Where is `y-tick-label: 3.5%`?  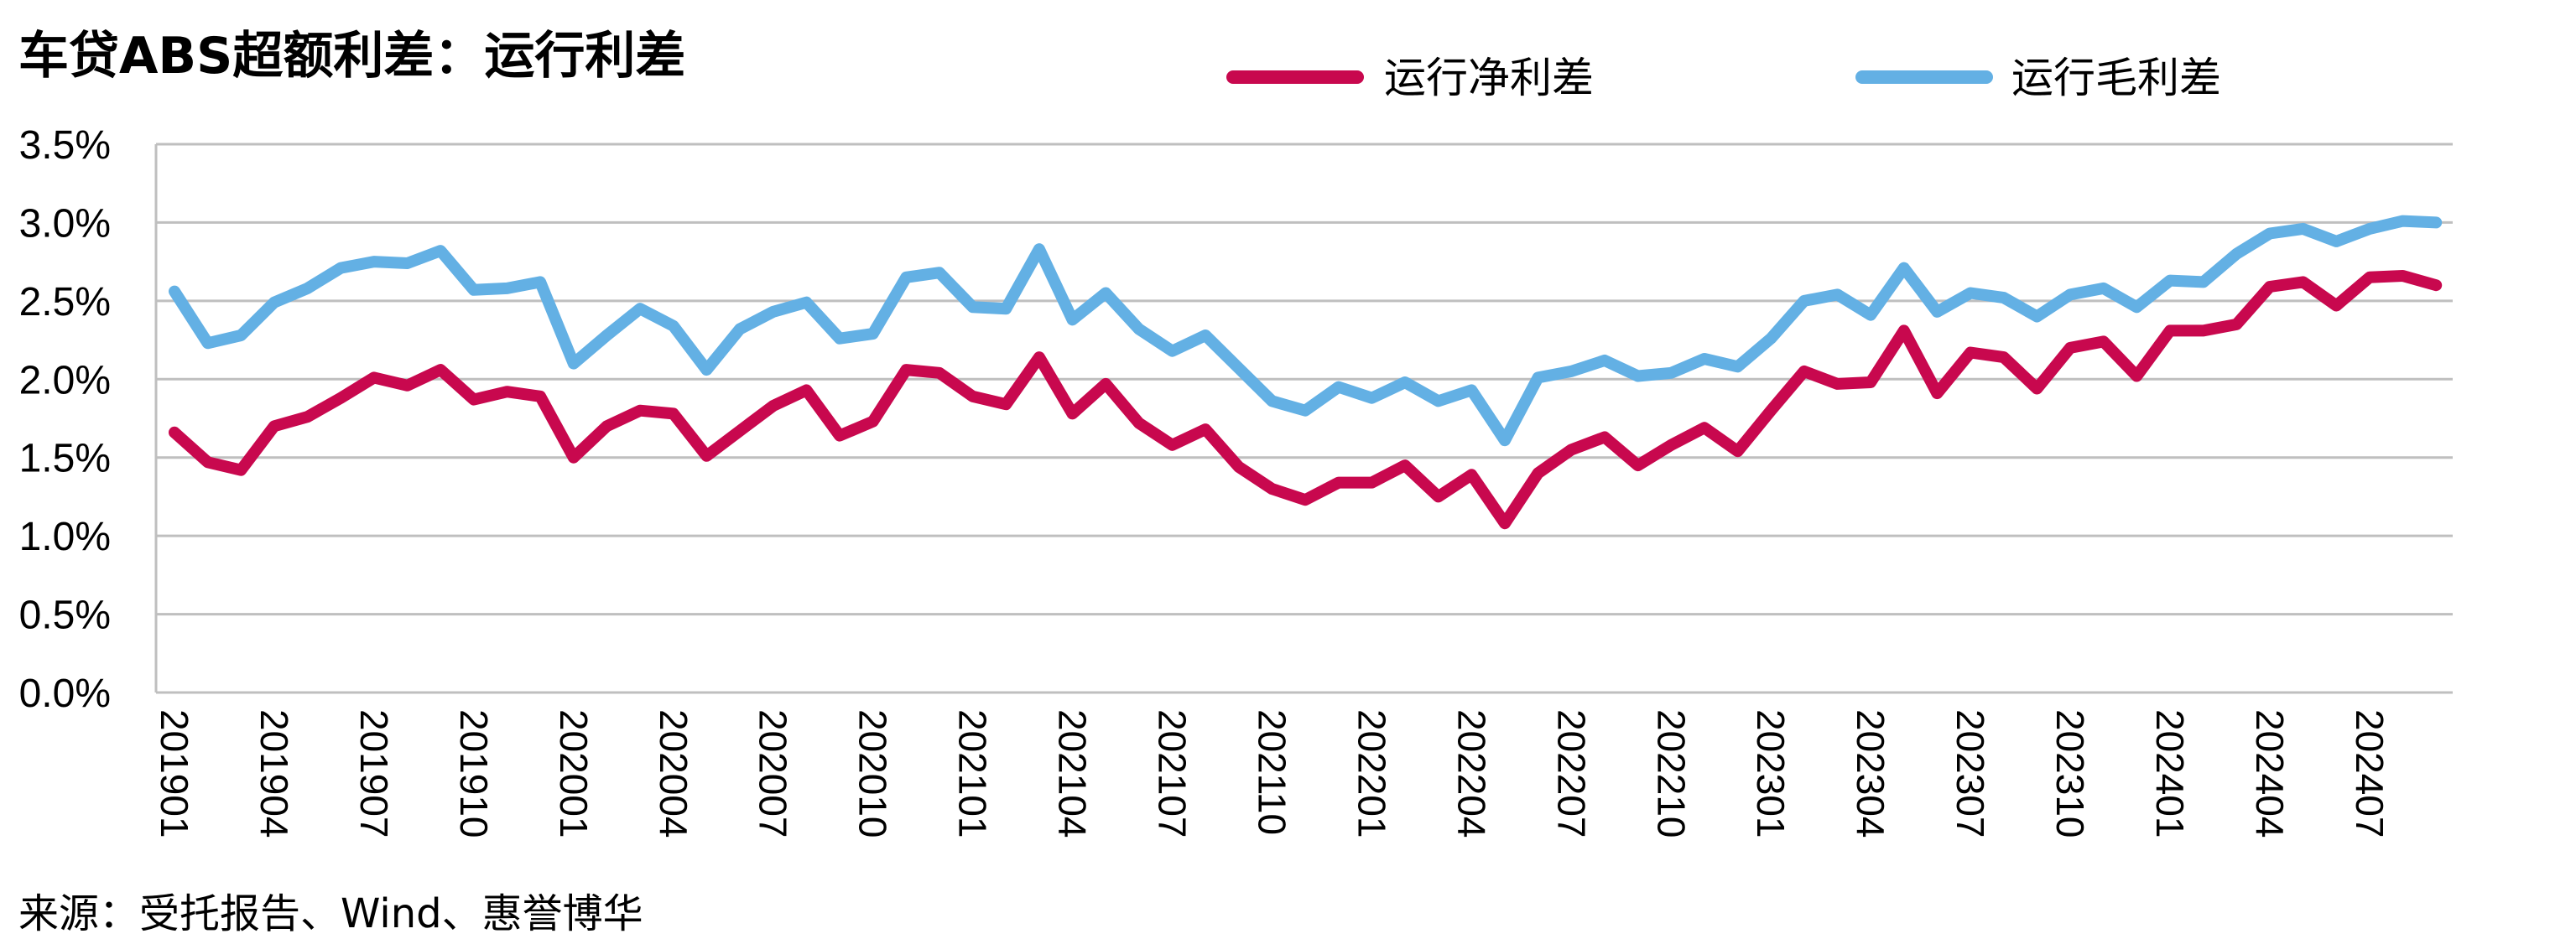 y-tick-label: 3.5% is located at coordinates (65, 146).